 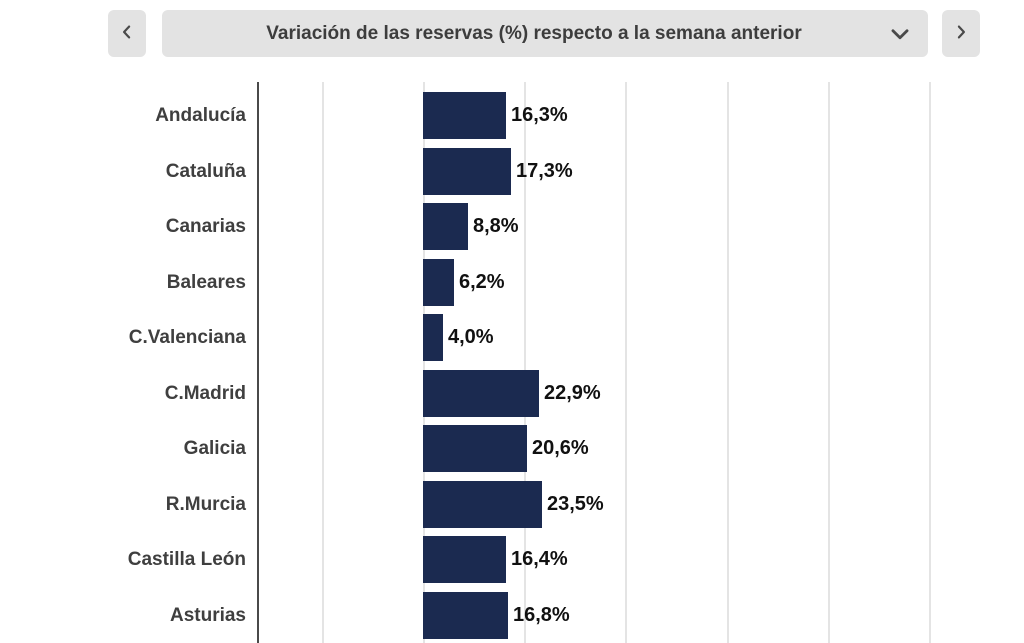 What do you see at coordinates (258, 362) in the screenshot?
I see `category-axis-line` at bounding box center [258, 362].